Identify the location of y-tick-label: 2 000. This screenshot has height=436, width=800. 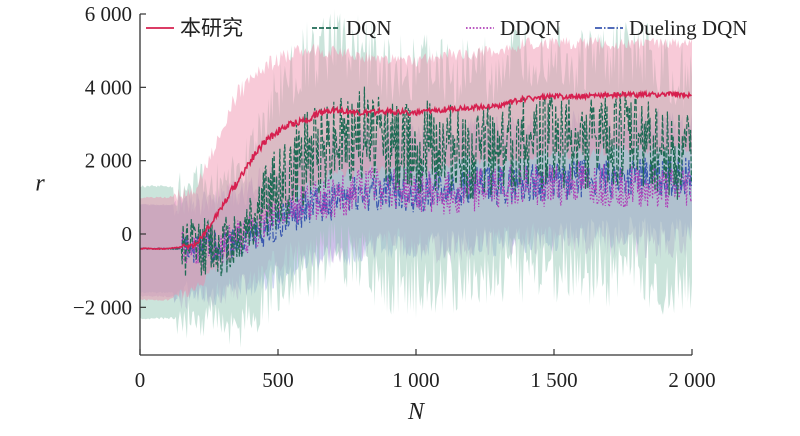
(108, 161).